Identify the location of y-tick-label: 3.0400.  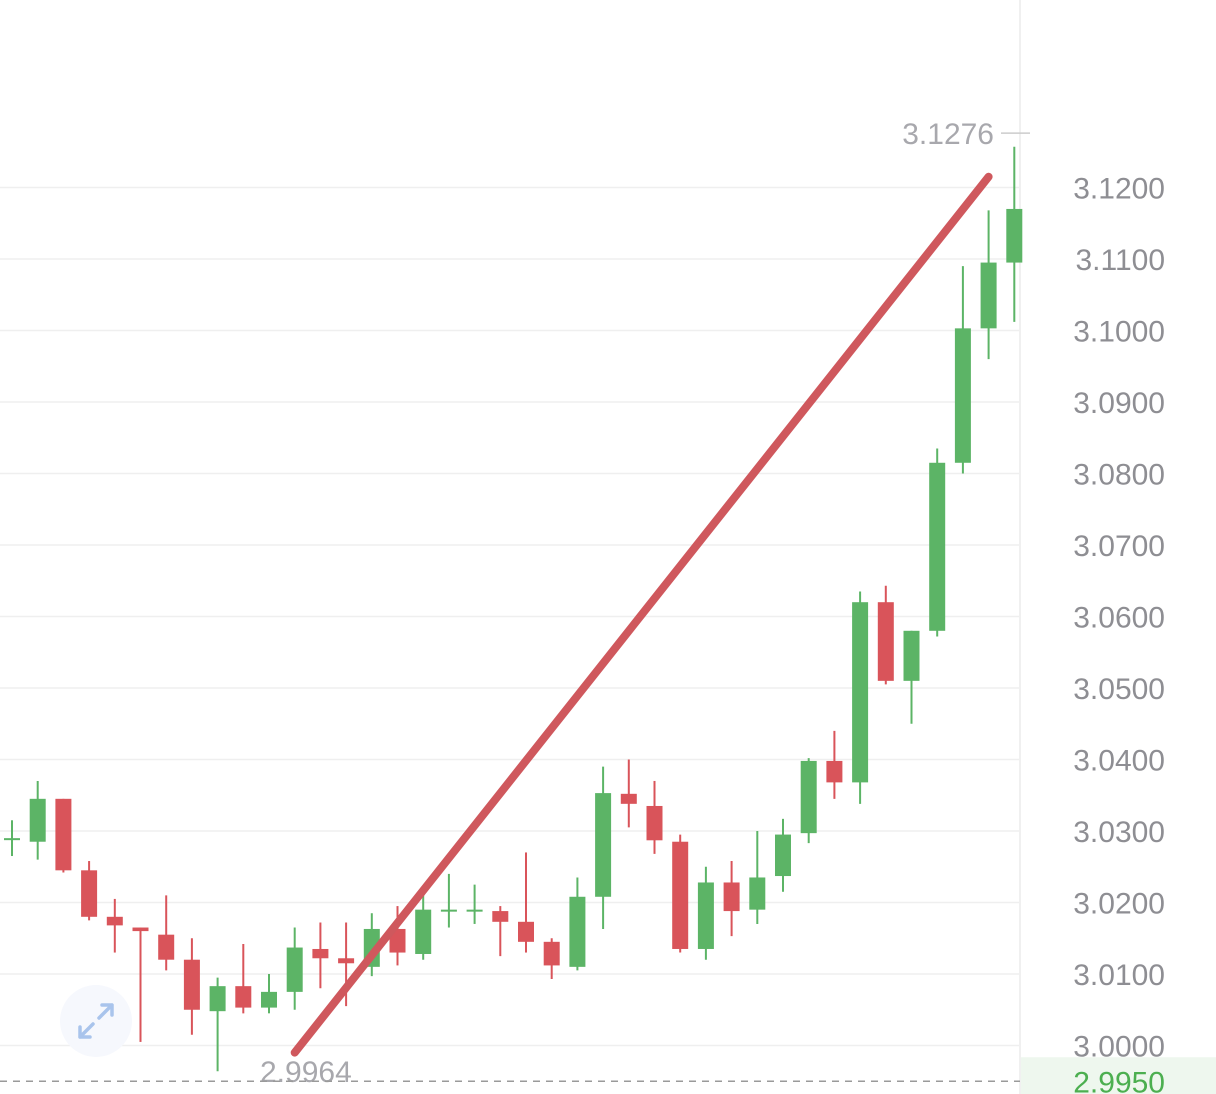
(1119, 761).